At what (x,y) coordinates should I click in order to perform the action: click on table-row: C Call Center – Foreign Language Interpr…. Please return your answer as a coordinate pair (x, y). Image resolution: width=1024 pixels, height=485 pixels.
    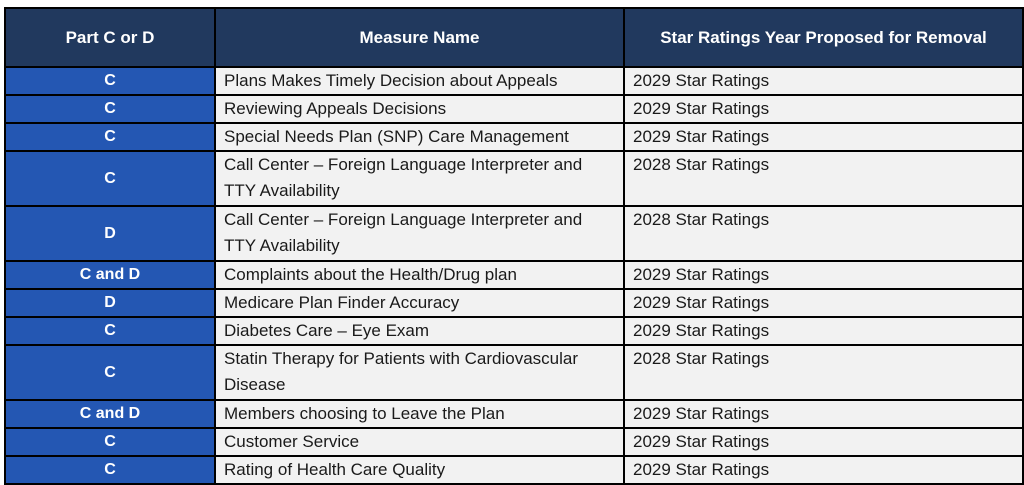
    Looking at the image, I should click on (514, 178).